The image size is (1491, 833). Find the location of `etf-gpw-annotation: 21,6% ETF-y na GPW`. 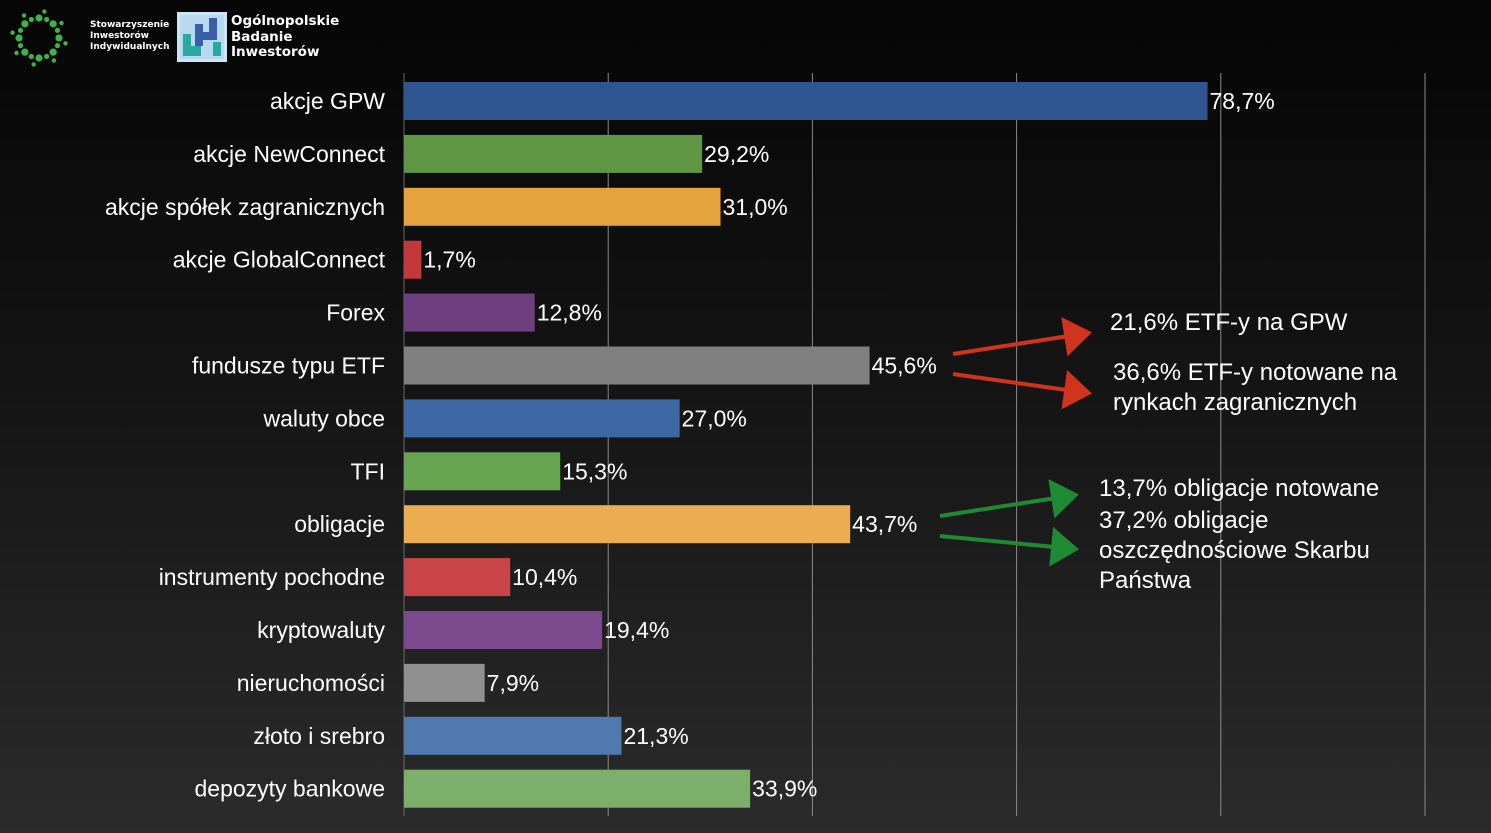

etf-gpw-annotation: 21,6% ETF-y na GPW is located at coordinates (1229, 322).